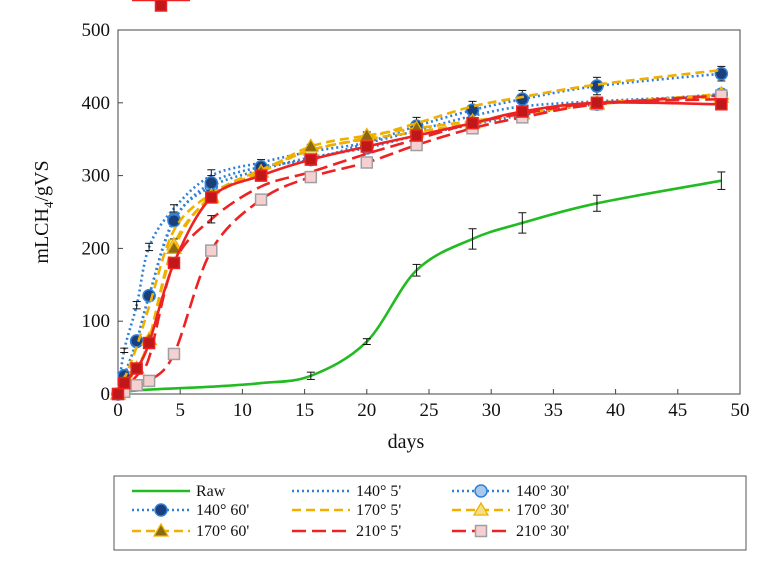 The height and width of the screenshot is (571, 766). Describe the element at coordinates (378, 531) in the screenshot. I see `legend-label: 210° 5'` at that location.